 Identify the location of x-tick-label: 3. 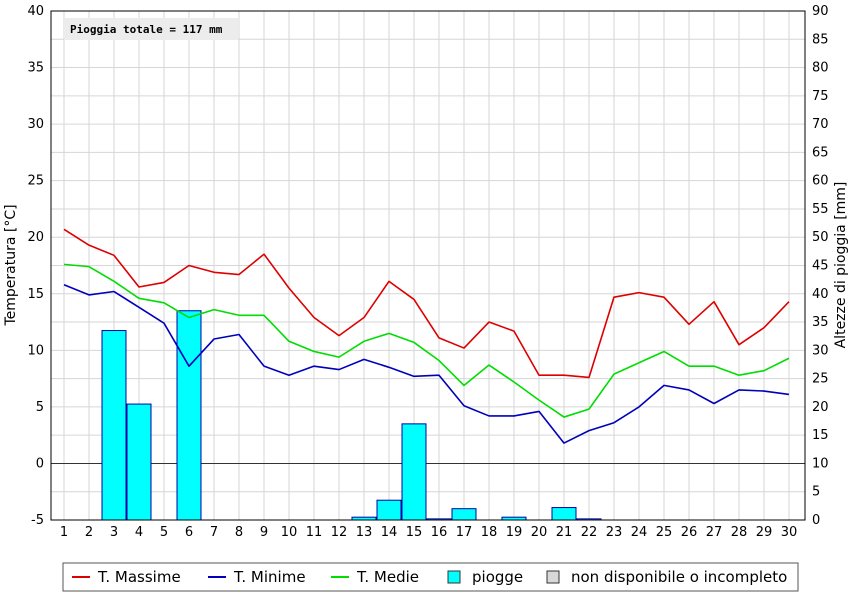
(114, 532).